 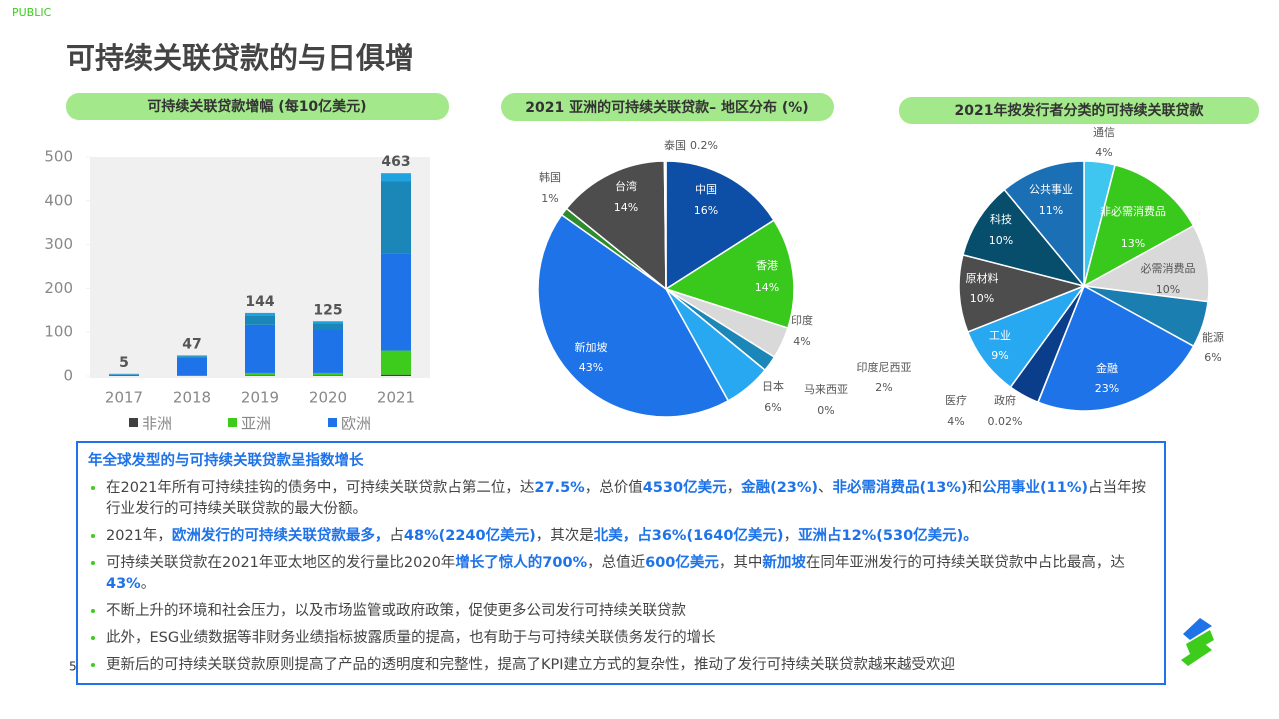 I want to click on slice-label: 政府, so click(x=1005, y=400).